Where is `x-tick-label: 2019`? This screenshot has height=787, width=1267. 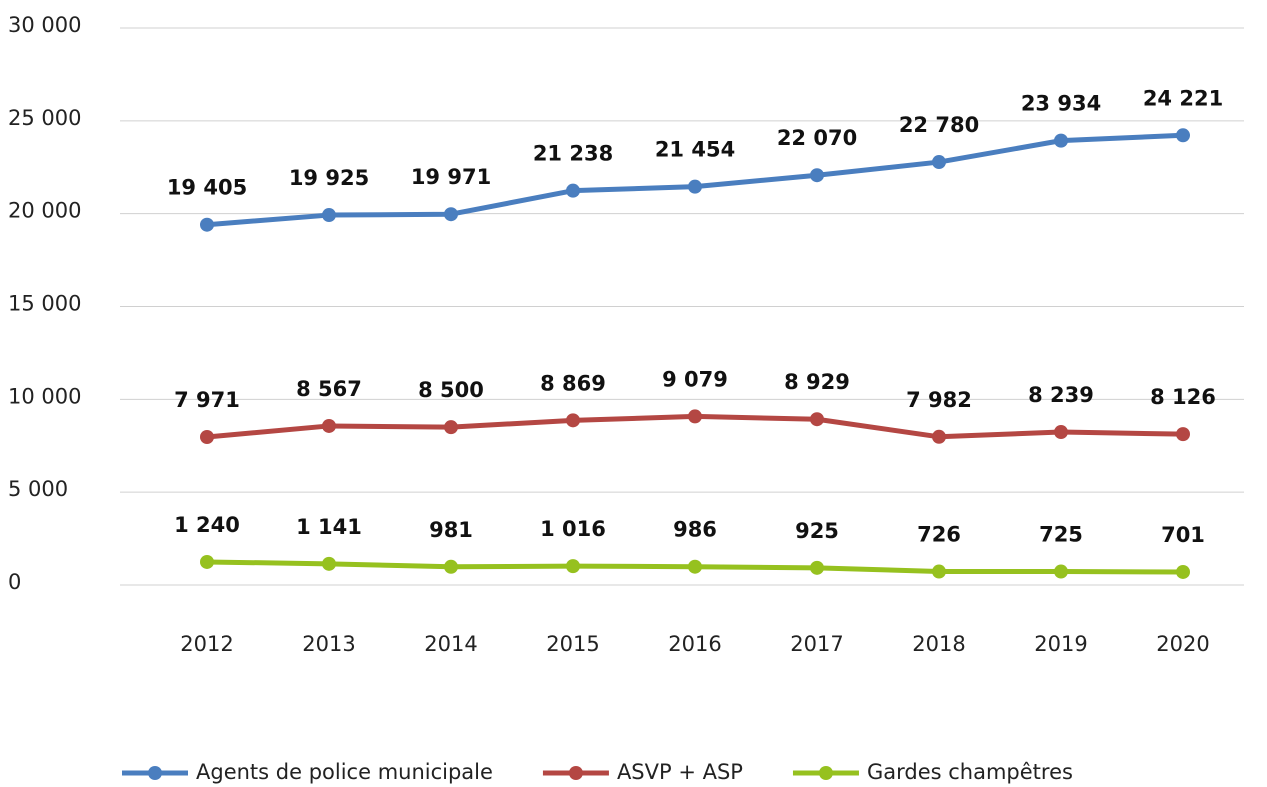 x-tick-label: 2019 is located at coordinates (1060, 644).